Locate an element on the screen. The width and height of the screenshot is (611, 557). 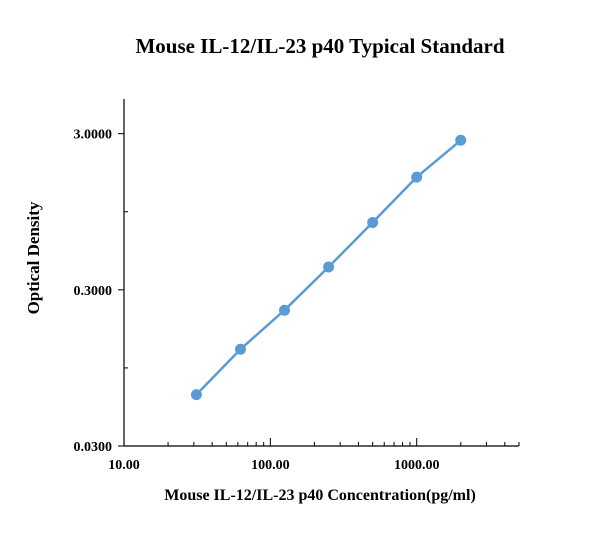
y-tick-label: 3.0000 is located at coordinates (93, 135).